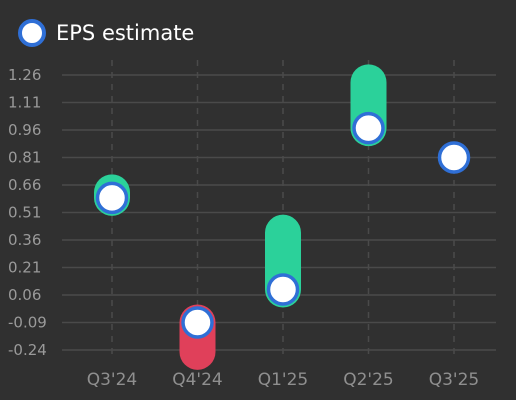 The width and height of the screenshot is (516, 400). Describe the element at coordinates (24, 130) in the screenshot. I see `y-tick-label: 0.96` at that location.